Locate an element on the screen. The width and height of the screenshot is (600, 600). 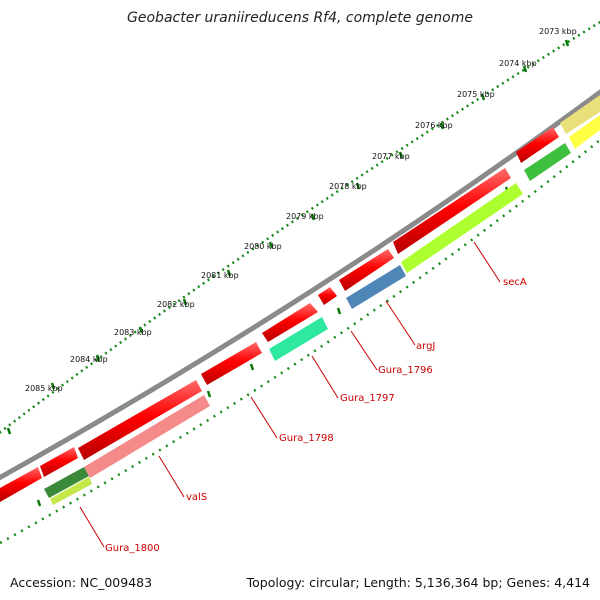
tick-label: 2080 kbp is located at coordinates (263, 246).